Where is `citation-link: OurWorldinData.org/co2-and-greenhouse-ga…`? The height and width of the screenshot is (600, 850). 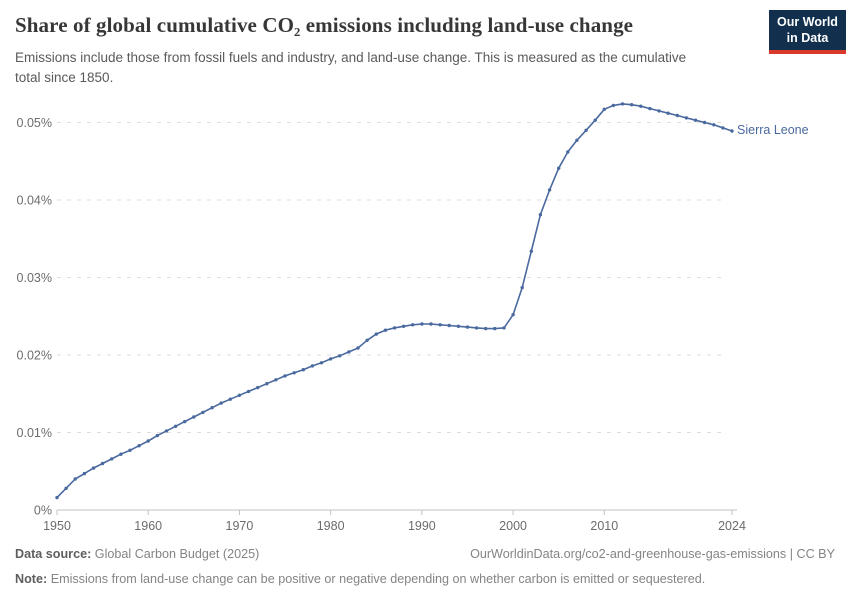
citation-link: OurWorldinData.org/co2-and-greenhouse-ga… is located at coordinates (652, 554).